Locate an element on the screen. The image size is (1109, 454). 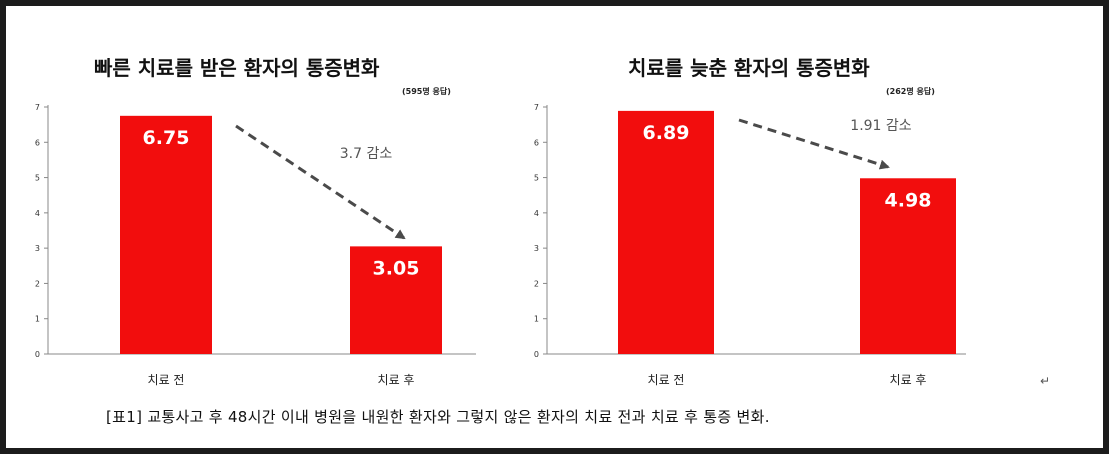
chart-1-decrease-arrow is located at coordinates (320, 182).